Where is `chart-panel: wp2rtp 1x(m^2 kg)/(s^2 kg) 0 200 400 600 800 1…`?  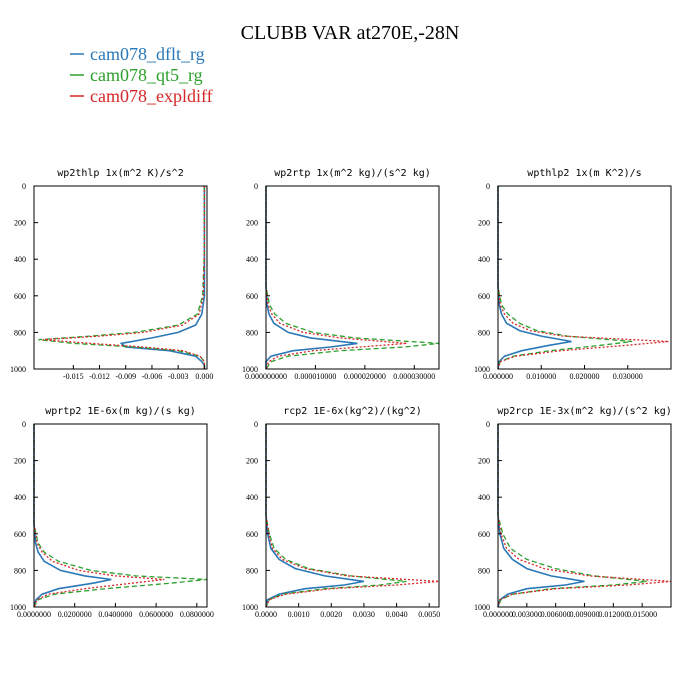
chart-panel: wp2rtp 1x(m^2 kg)/(s^2 kg) 0 200 400 600 800 1… is located at coordinates (341, 274).